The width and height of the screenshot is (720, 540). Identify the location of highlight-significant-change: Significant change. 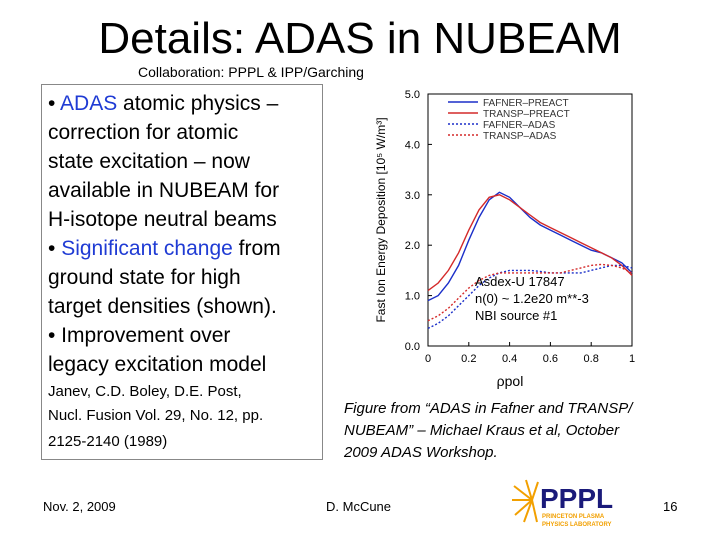
(147, 248).